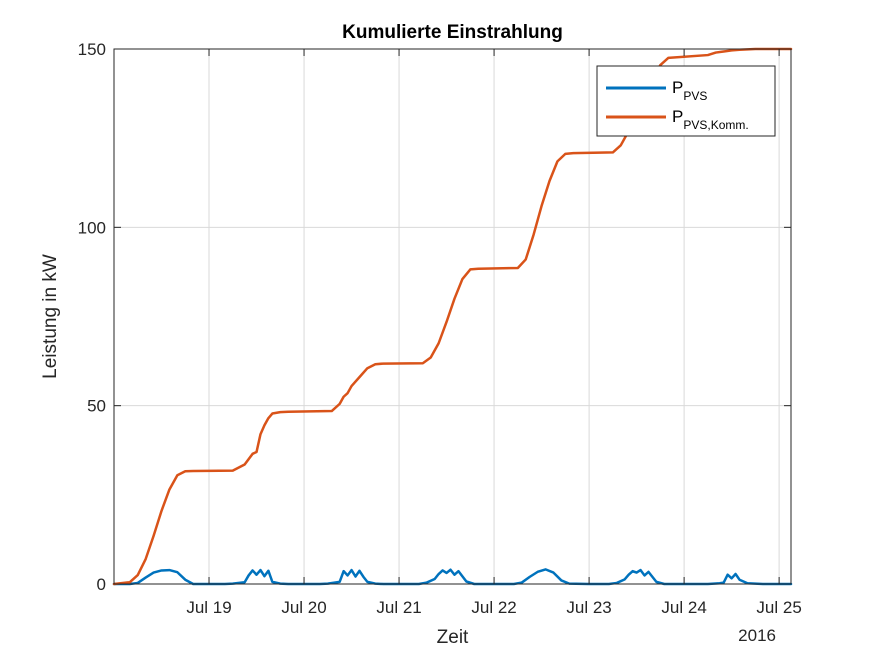 This screenshot has width=875, height=656. What do you see at coordinates (50, 316) in the screenshot?
I see `y-axis-label: Leistung in kW` at bounding box center [50, 316].